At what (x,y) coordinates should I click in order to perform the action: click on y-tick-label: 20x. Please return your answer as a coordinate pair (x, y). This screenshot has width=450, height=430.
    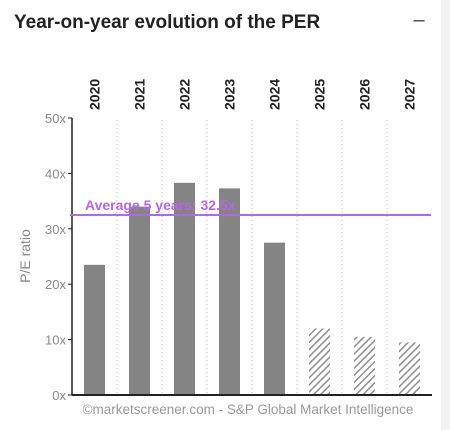
    Looking at the image, I should click on (55, 284).